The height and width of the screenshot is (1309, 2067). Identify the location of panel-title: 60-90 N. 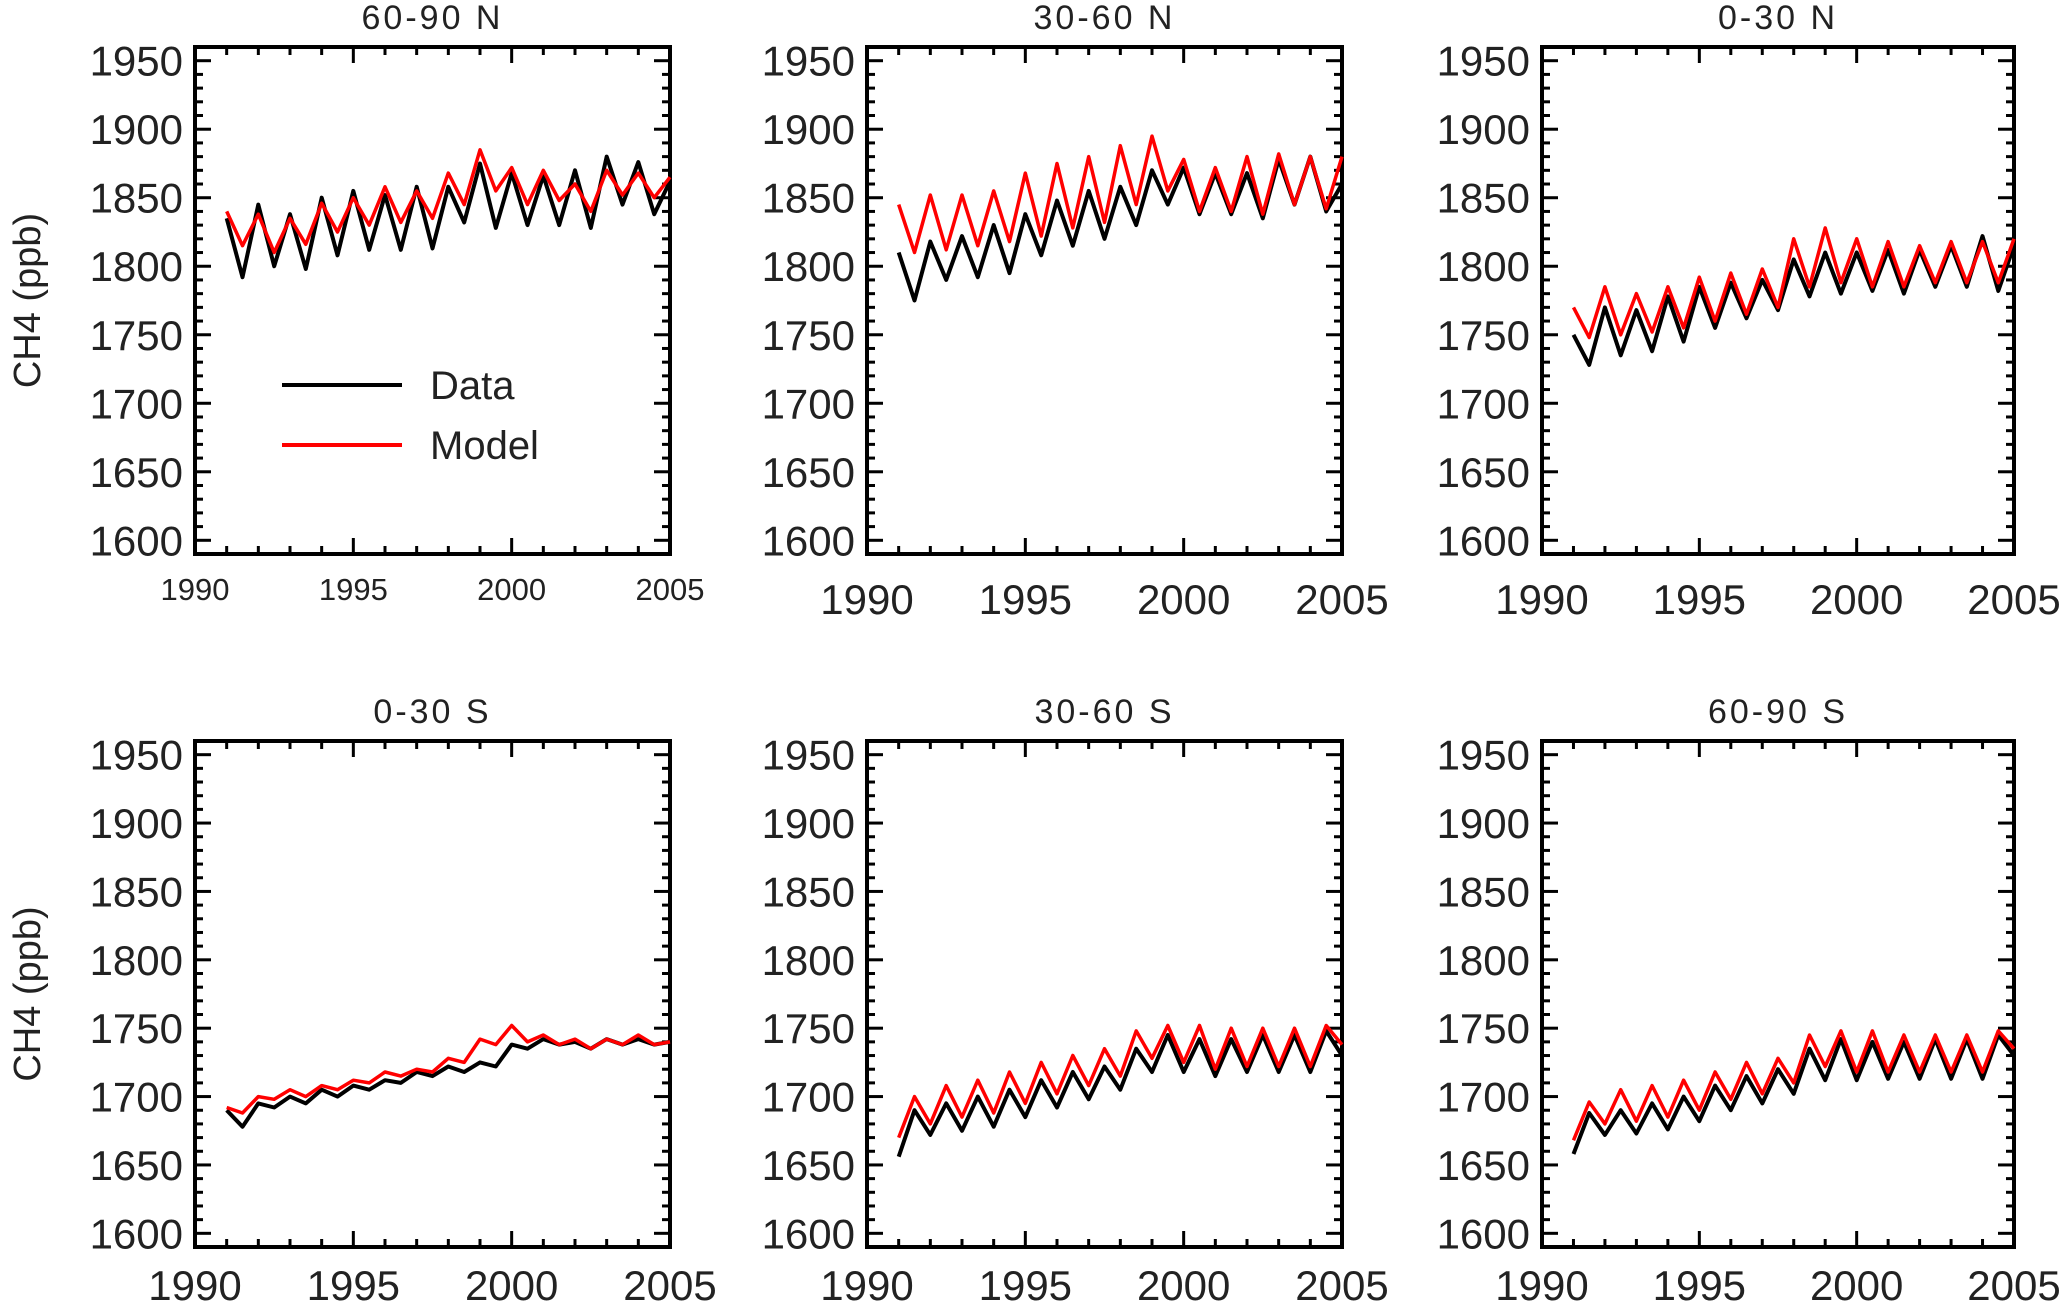
(433, 18).